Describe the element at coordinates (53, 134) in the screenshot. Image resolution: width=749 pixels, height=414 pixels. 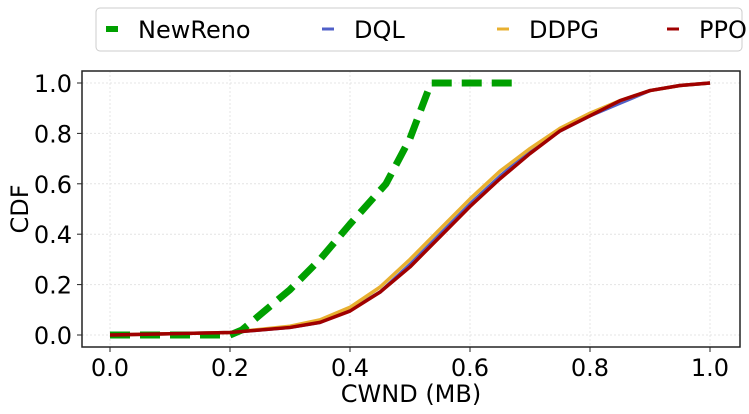
I see `y-tick-label: 0.8` at that location.